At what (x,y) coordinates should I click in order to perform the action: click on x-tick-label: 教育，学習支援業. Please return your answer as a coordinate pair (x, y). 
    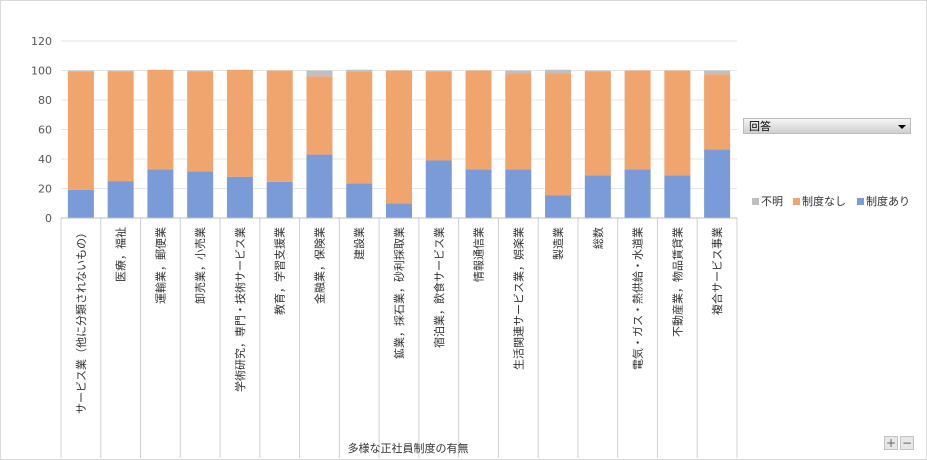
    Looking at the image, I should click on (280, 271).